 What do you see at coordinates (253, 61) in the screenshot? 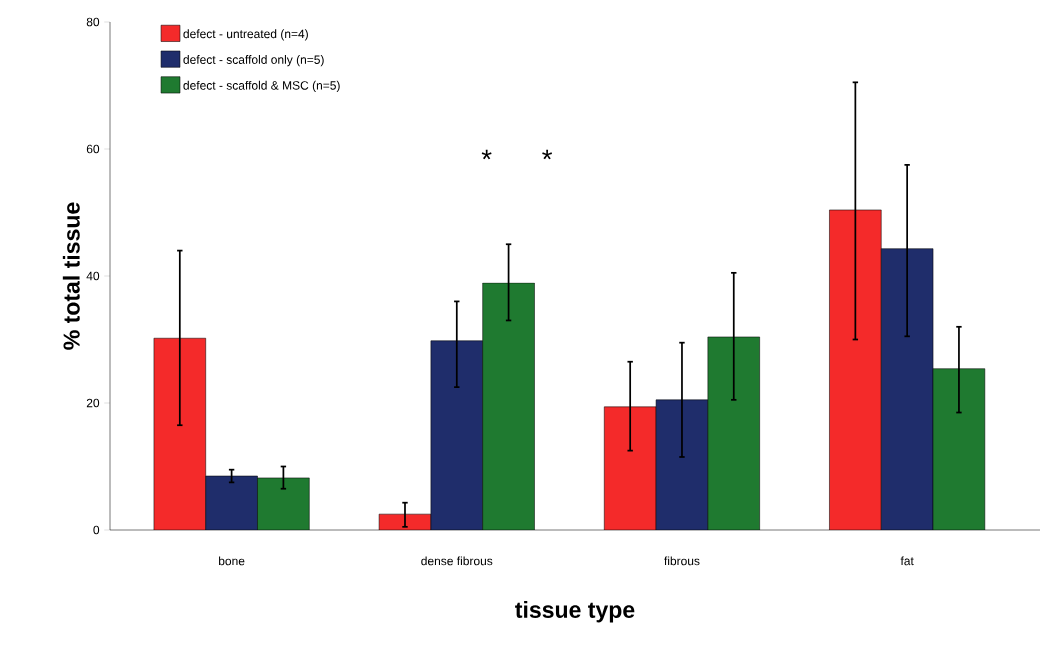
I see `legend-label: defect - scaffold only (n=5)` at bounding box center [253, 61].